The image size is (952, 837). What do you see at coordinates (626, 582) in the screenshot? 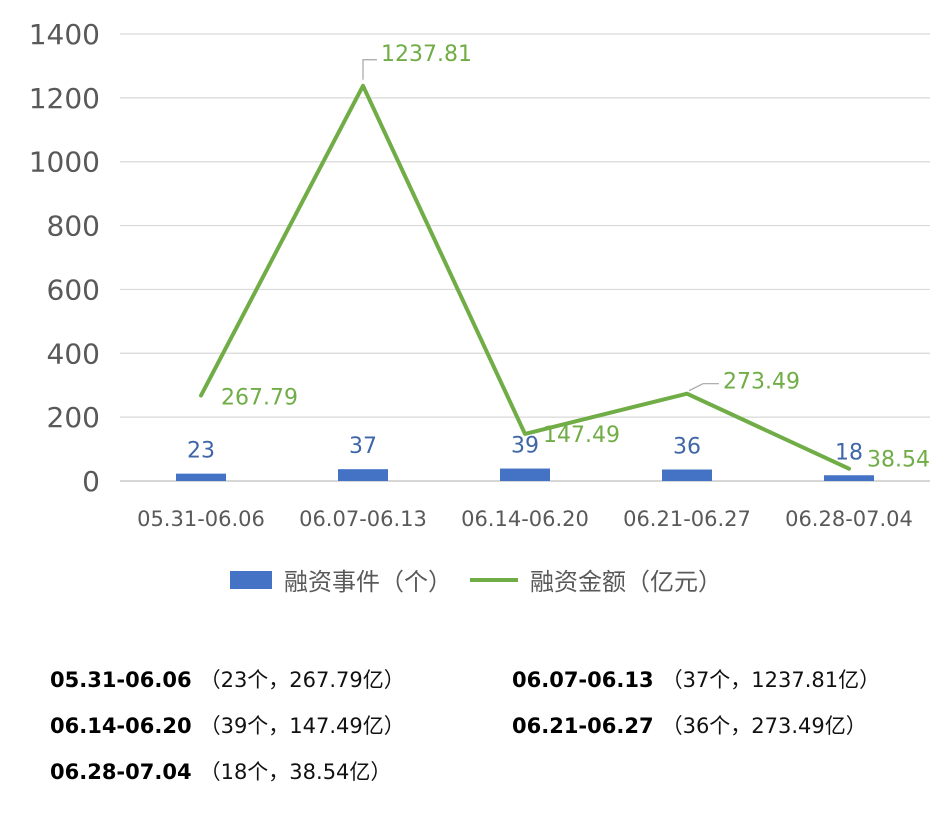
I see `legend-line-label: 融资金额（亿元）` at bounding box center [626, 582].